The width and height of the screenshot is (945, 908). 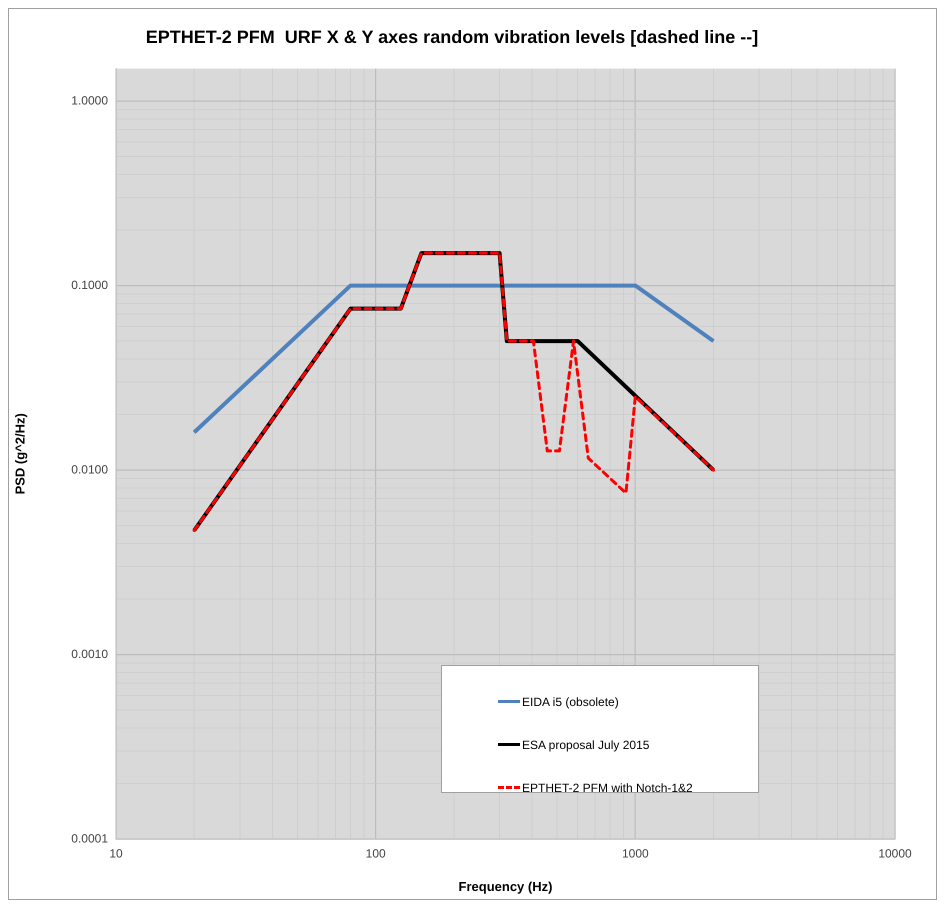 I want to click on y-tick-label: 1.0000, so click(x=89, y=100).